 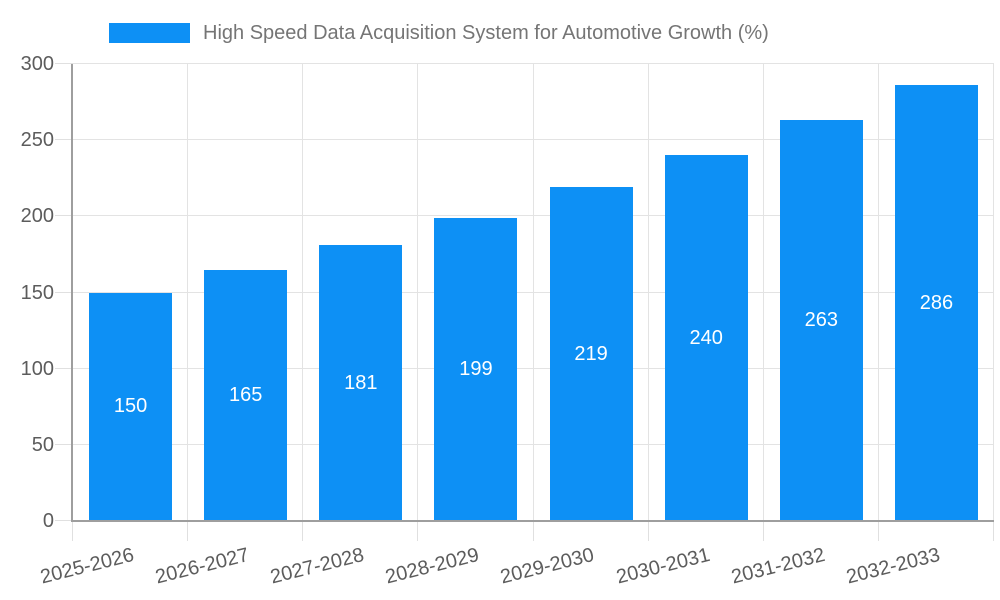 What do you see at coordinates (547, 566) in the screenshot?
I see `x-axis-tick-label: 2029-2030` at bounding box center [547, 566].